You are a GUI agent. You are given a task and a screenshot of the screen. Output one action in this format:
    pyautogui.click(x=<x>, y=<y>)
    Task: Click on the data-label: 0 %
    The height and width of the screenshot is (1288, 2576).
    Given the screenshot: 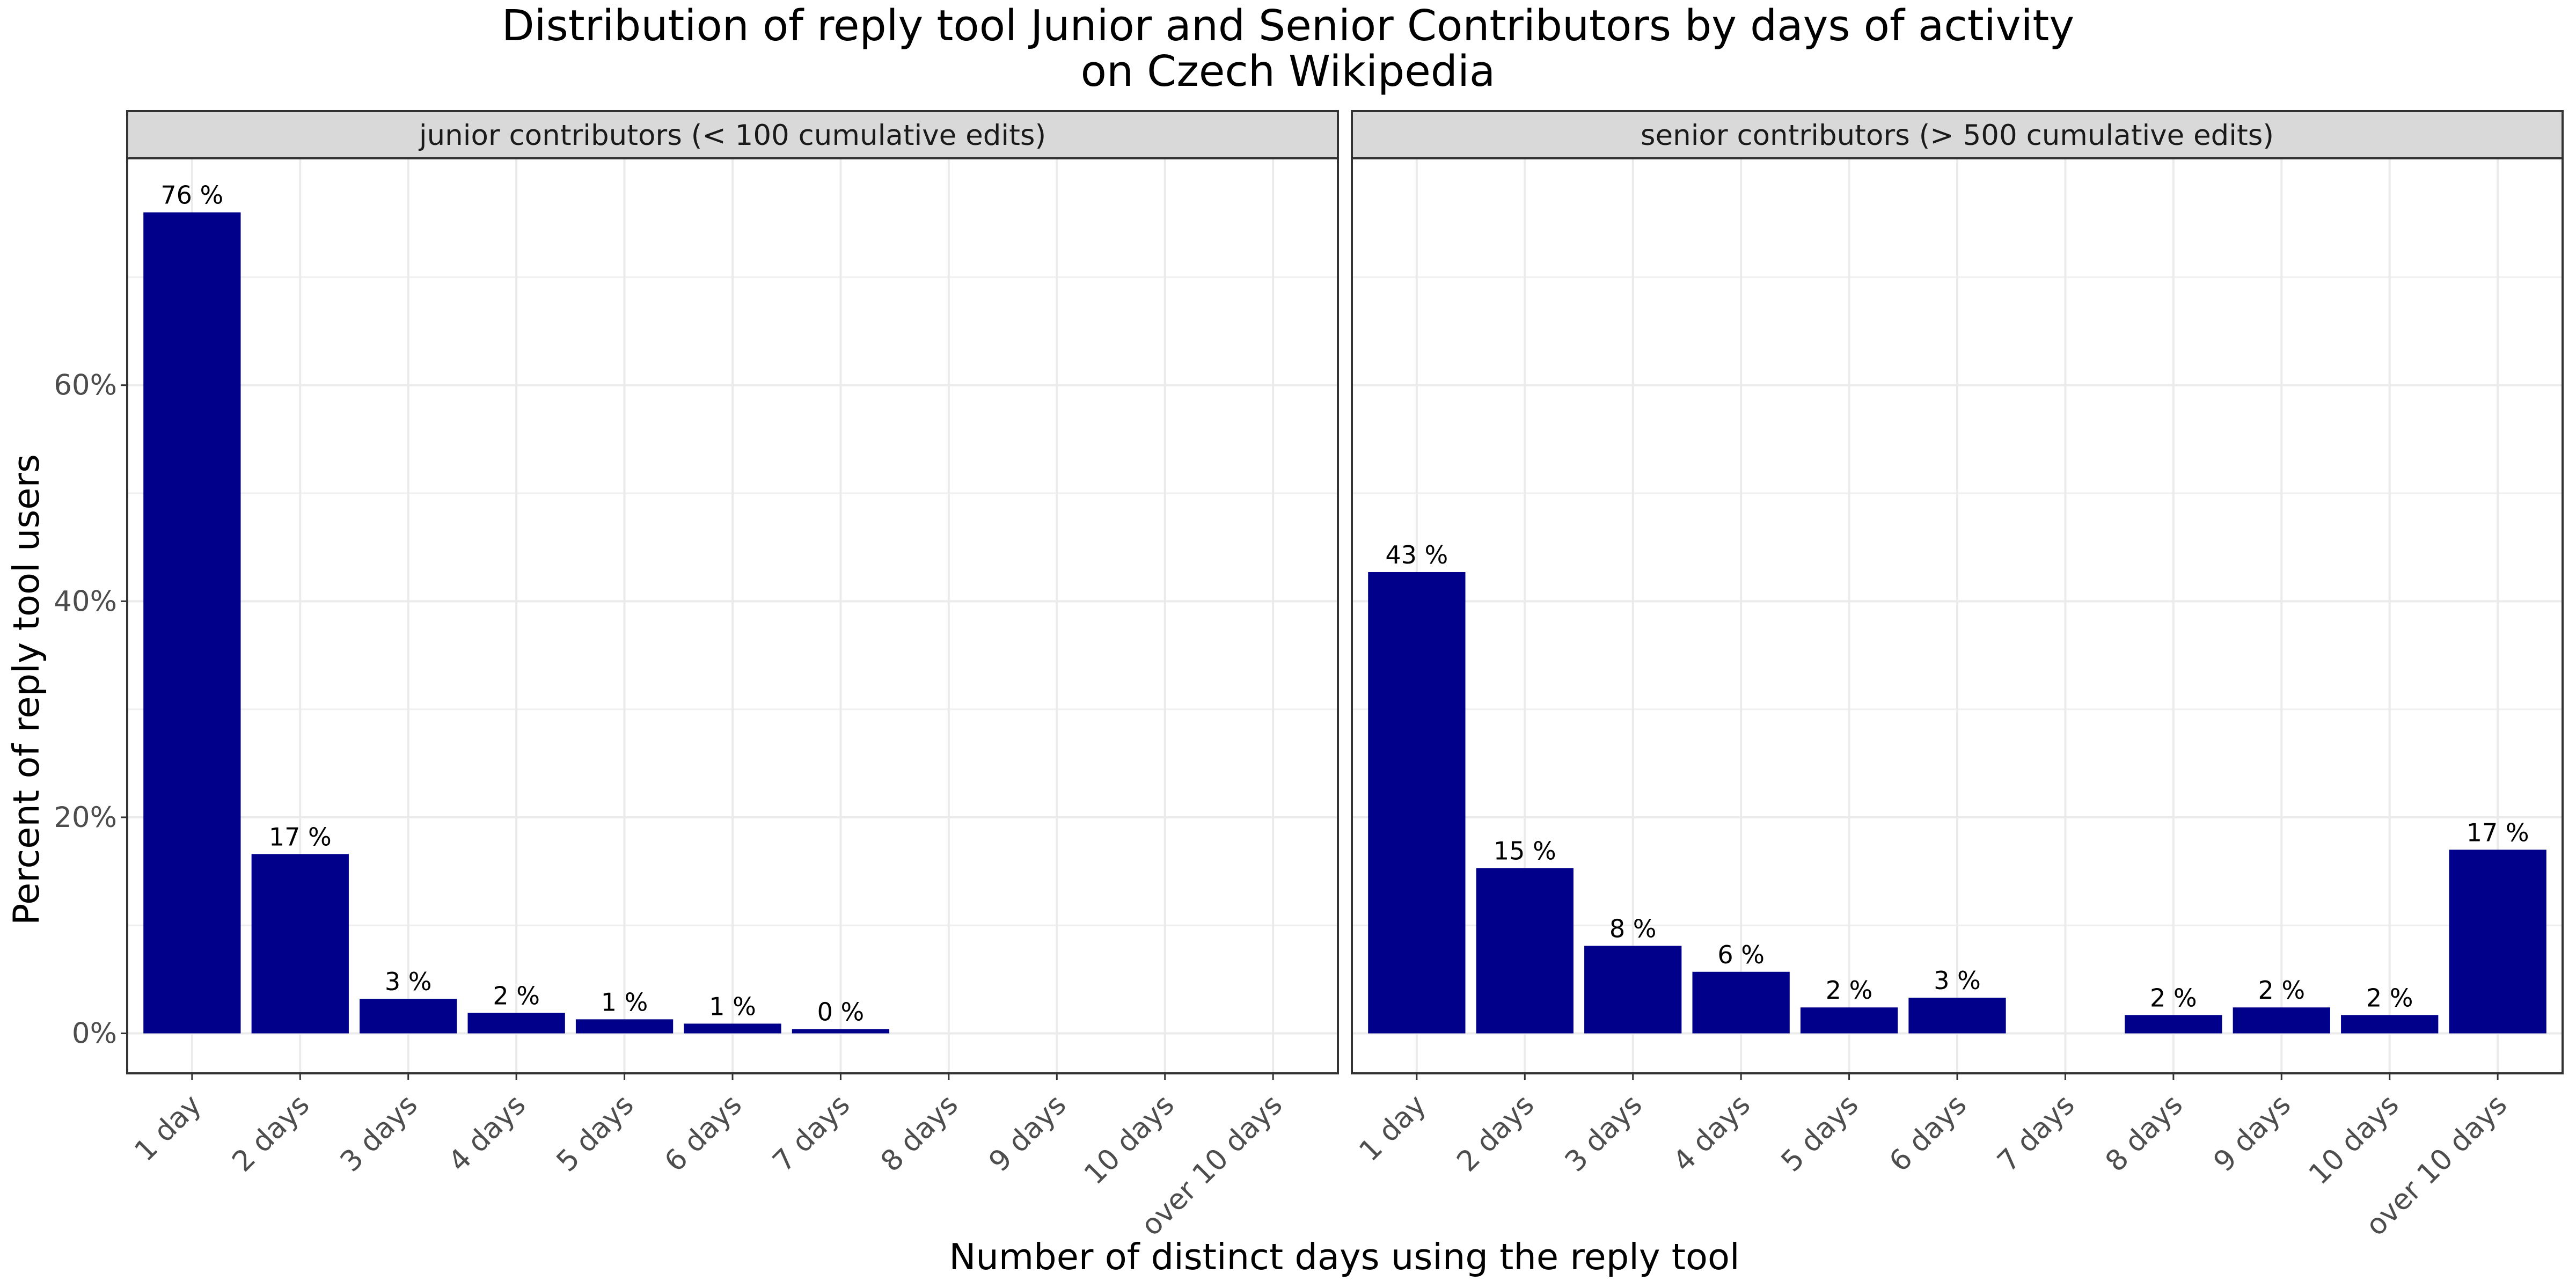 What is the action you would take?
    pyautogui.click(x=841, y=1011)
    